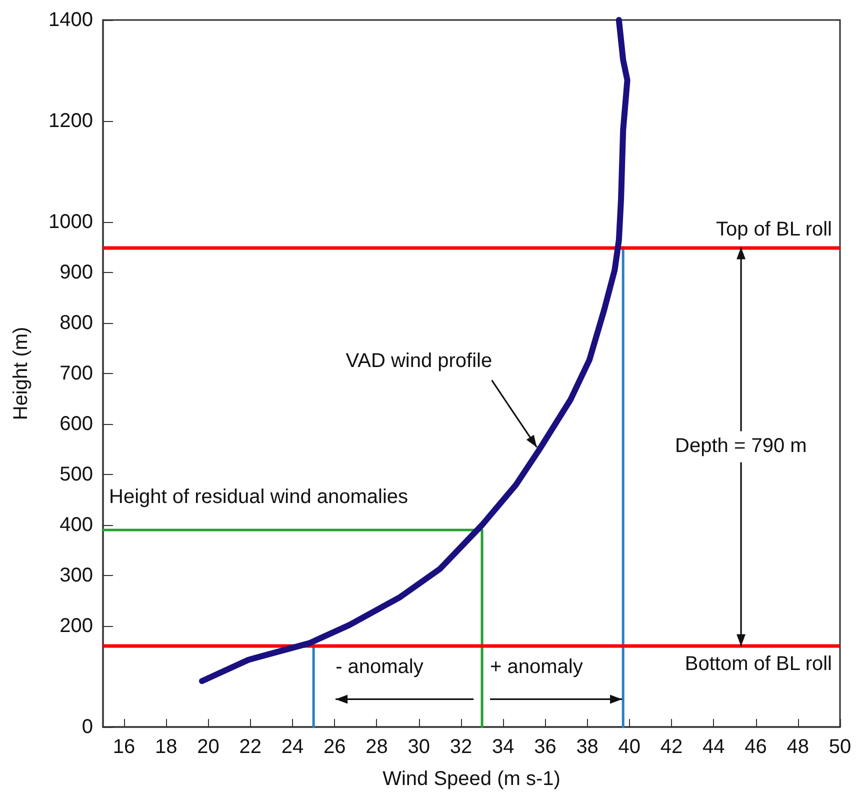 This screenshot has width=856, height=797. What do you see at coordinates (70, 121) in the screenshot?
I see `y-tick-label: 1200` at bounding box center [70, 121].